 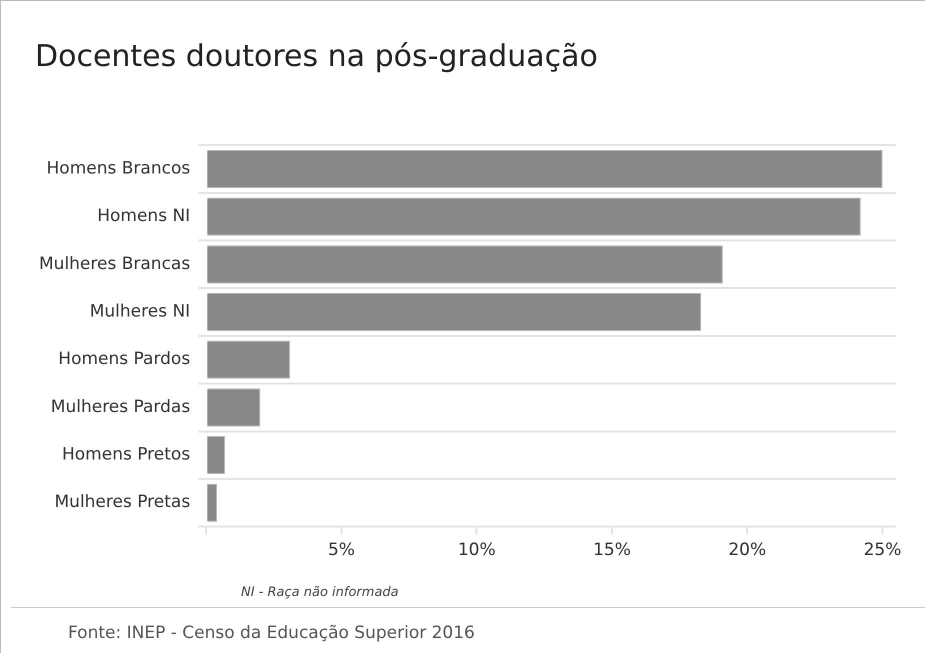 I want to click on y-tick-label: Homens Pardos, so click(x=124, y=359).